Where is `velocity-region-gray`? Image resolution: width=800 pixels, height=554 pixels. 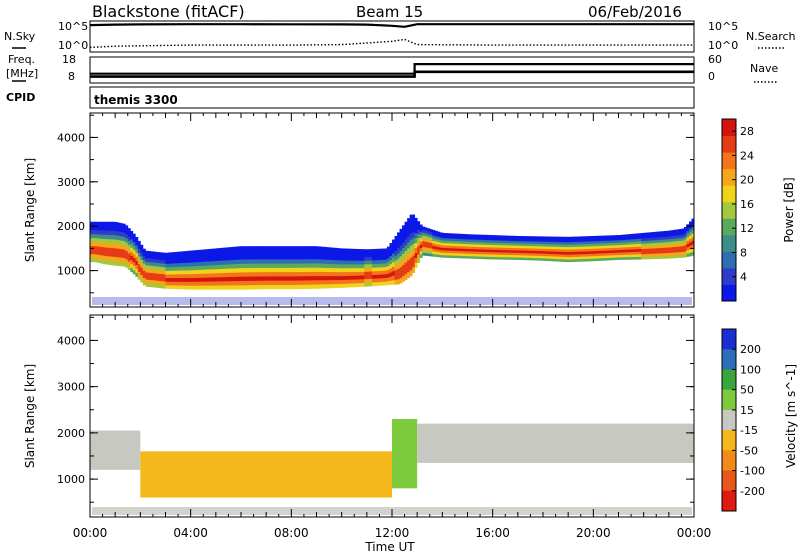 velocity-region-gray is located at coordinates (555, 443).